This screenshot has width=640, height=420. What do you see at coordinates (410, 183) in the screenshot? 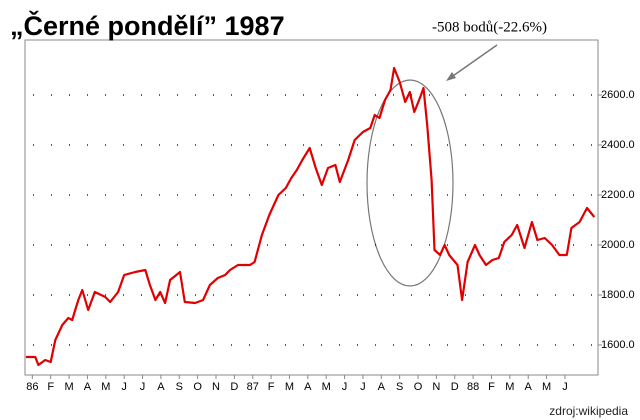
I see `highlight-ellipse` at bounding box center [410, 183].